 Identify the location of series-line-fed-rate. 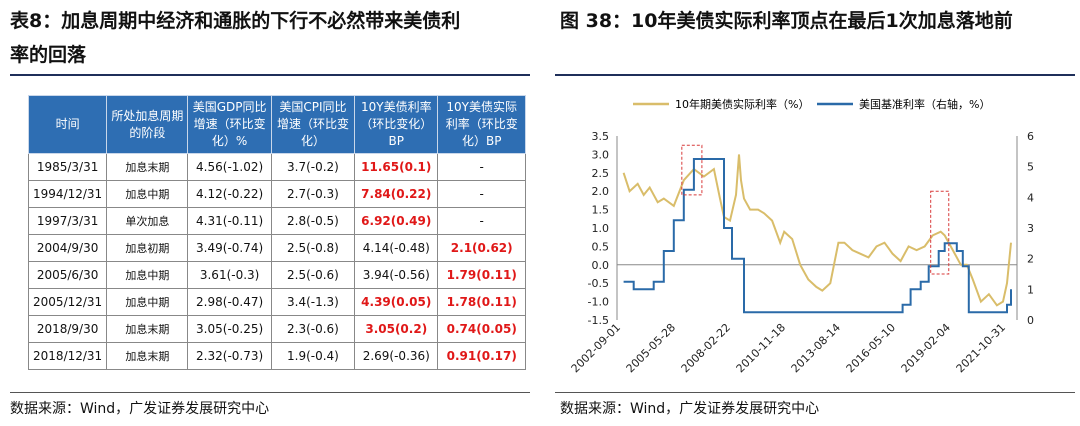
(817, 236).